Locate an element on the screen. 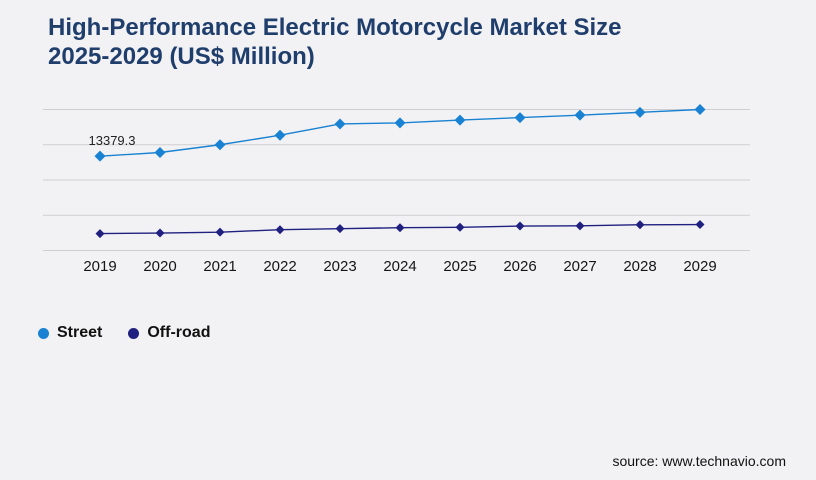 The height and width of the screenshot is (480, 816). x-axis-label: 2021 is located at coordinates (219, 266).